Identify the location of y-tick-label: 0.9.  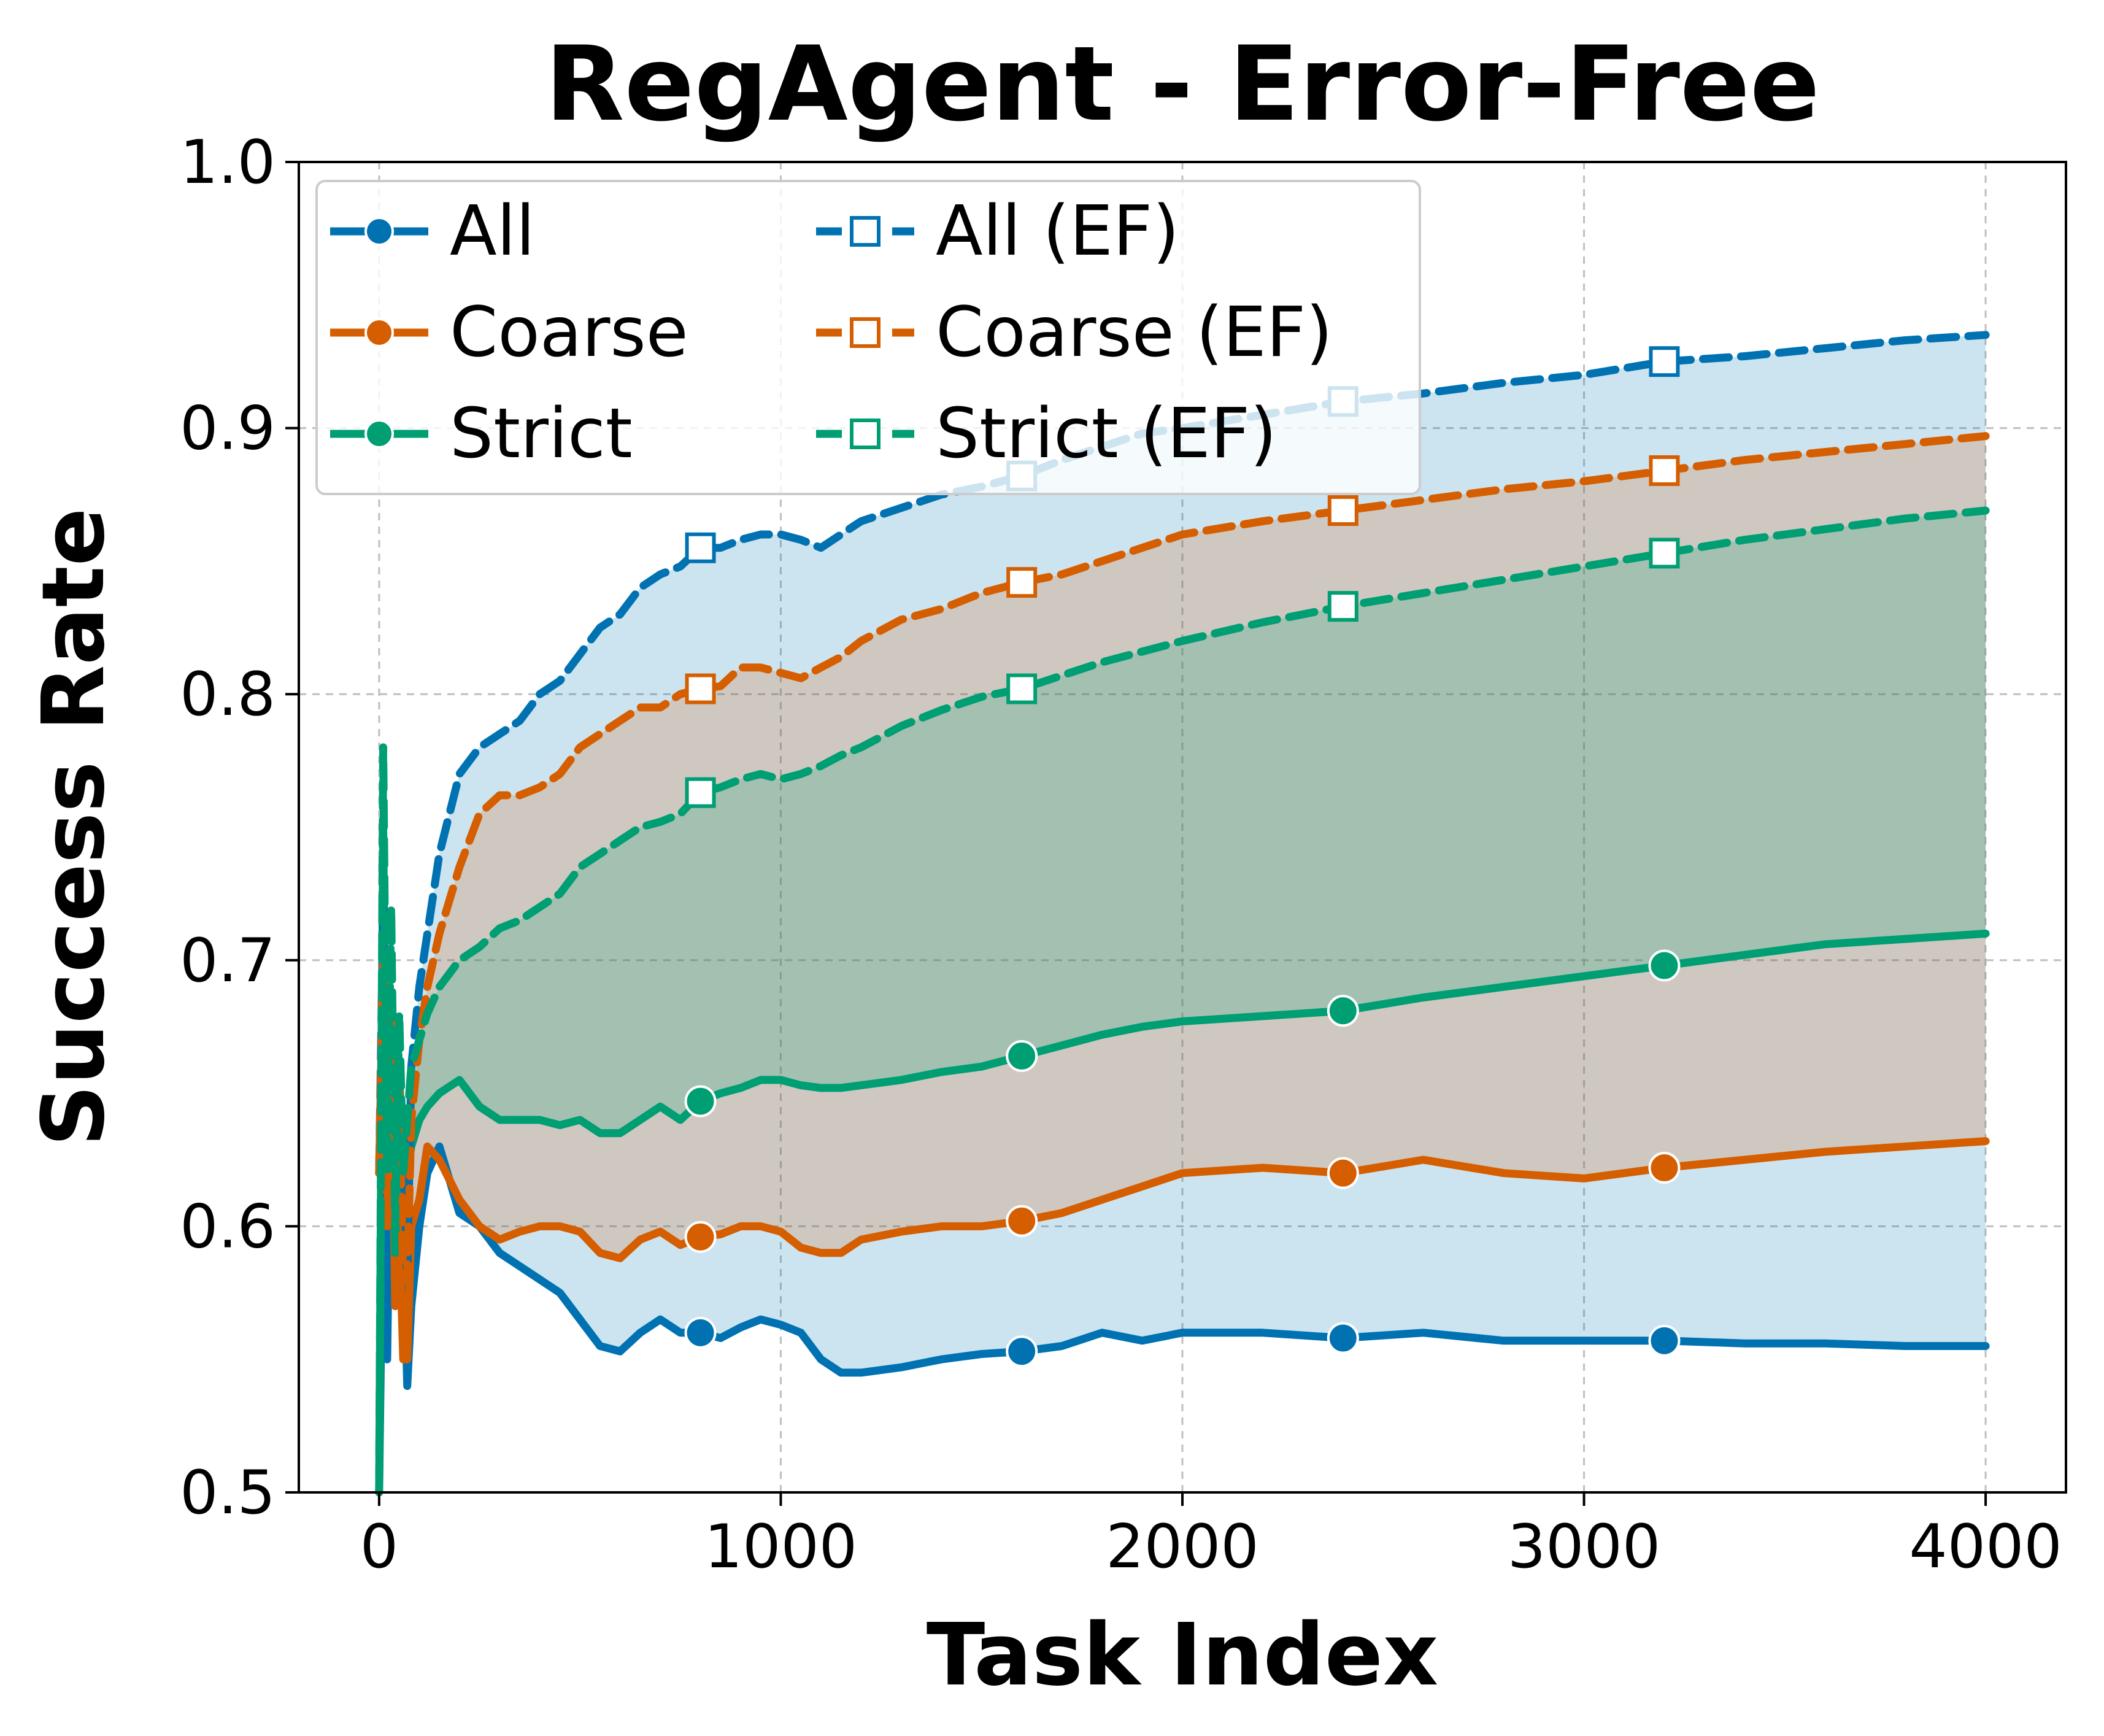
(228, 429).